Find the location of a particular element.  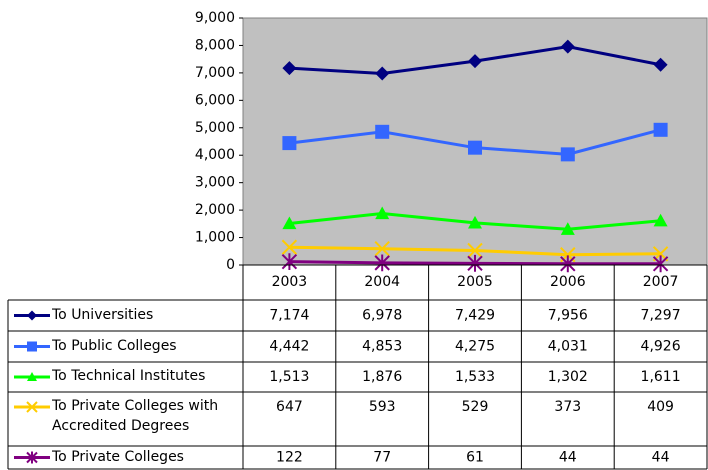

x-tick-label: 2007 is located at coordinates (661, 282).